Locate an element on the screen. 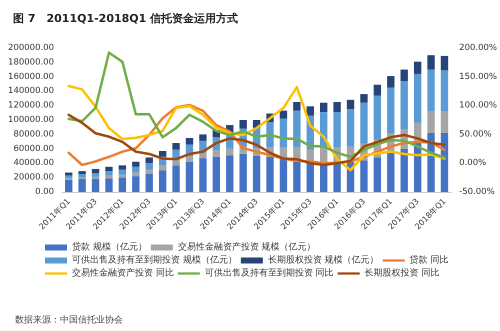  legend-label: 交易性金融资产投资 同比 is located at coordinates (123, 273).